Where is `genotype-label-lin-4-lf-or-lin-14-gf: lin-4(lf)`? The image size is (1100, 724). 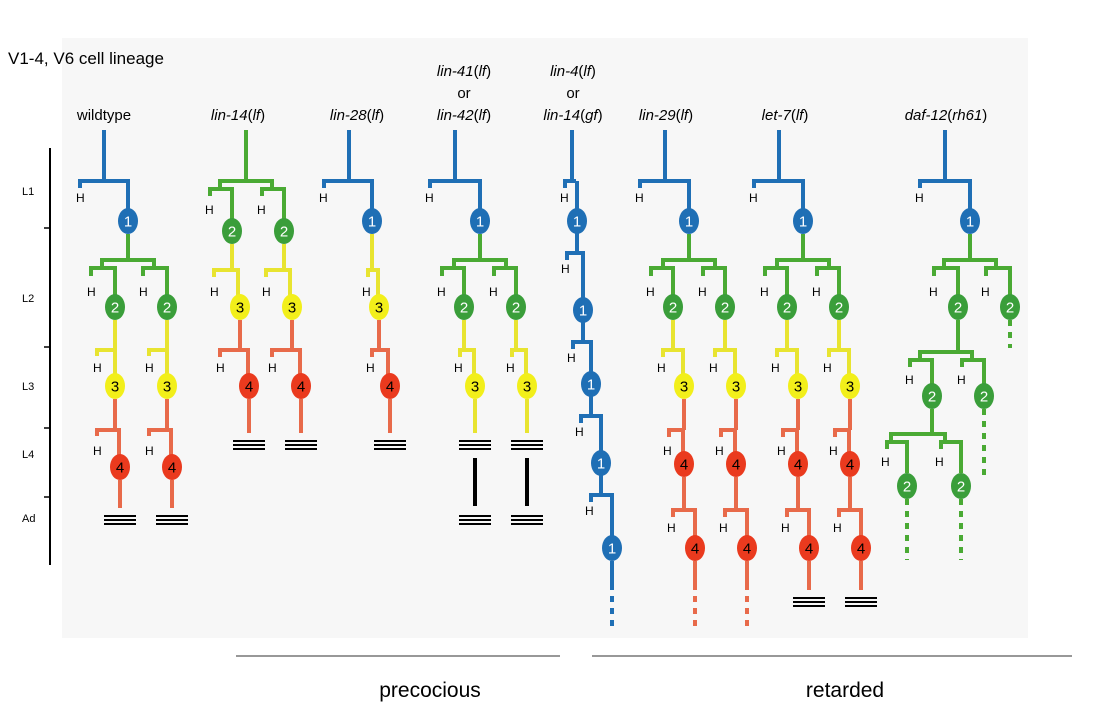
genotype-label-lin-4-lf-or-lin-14-gf: lin-4(lf) is located at coordinates (573, 71).